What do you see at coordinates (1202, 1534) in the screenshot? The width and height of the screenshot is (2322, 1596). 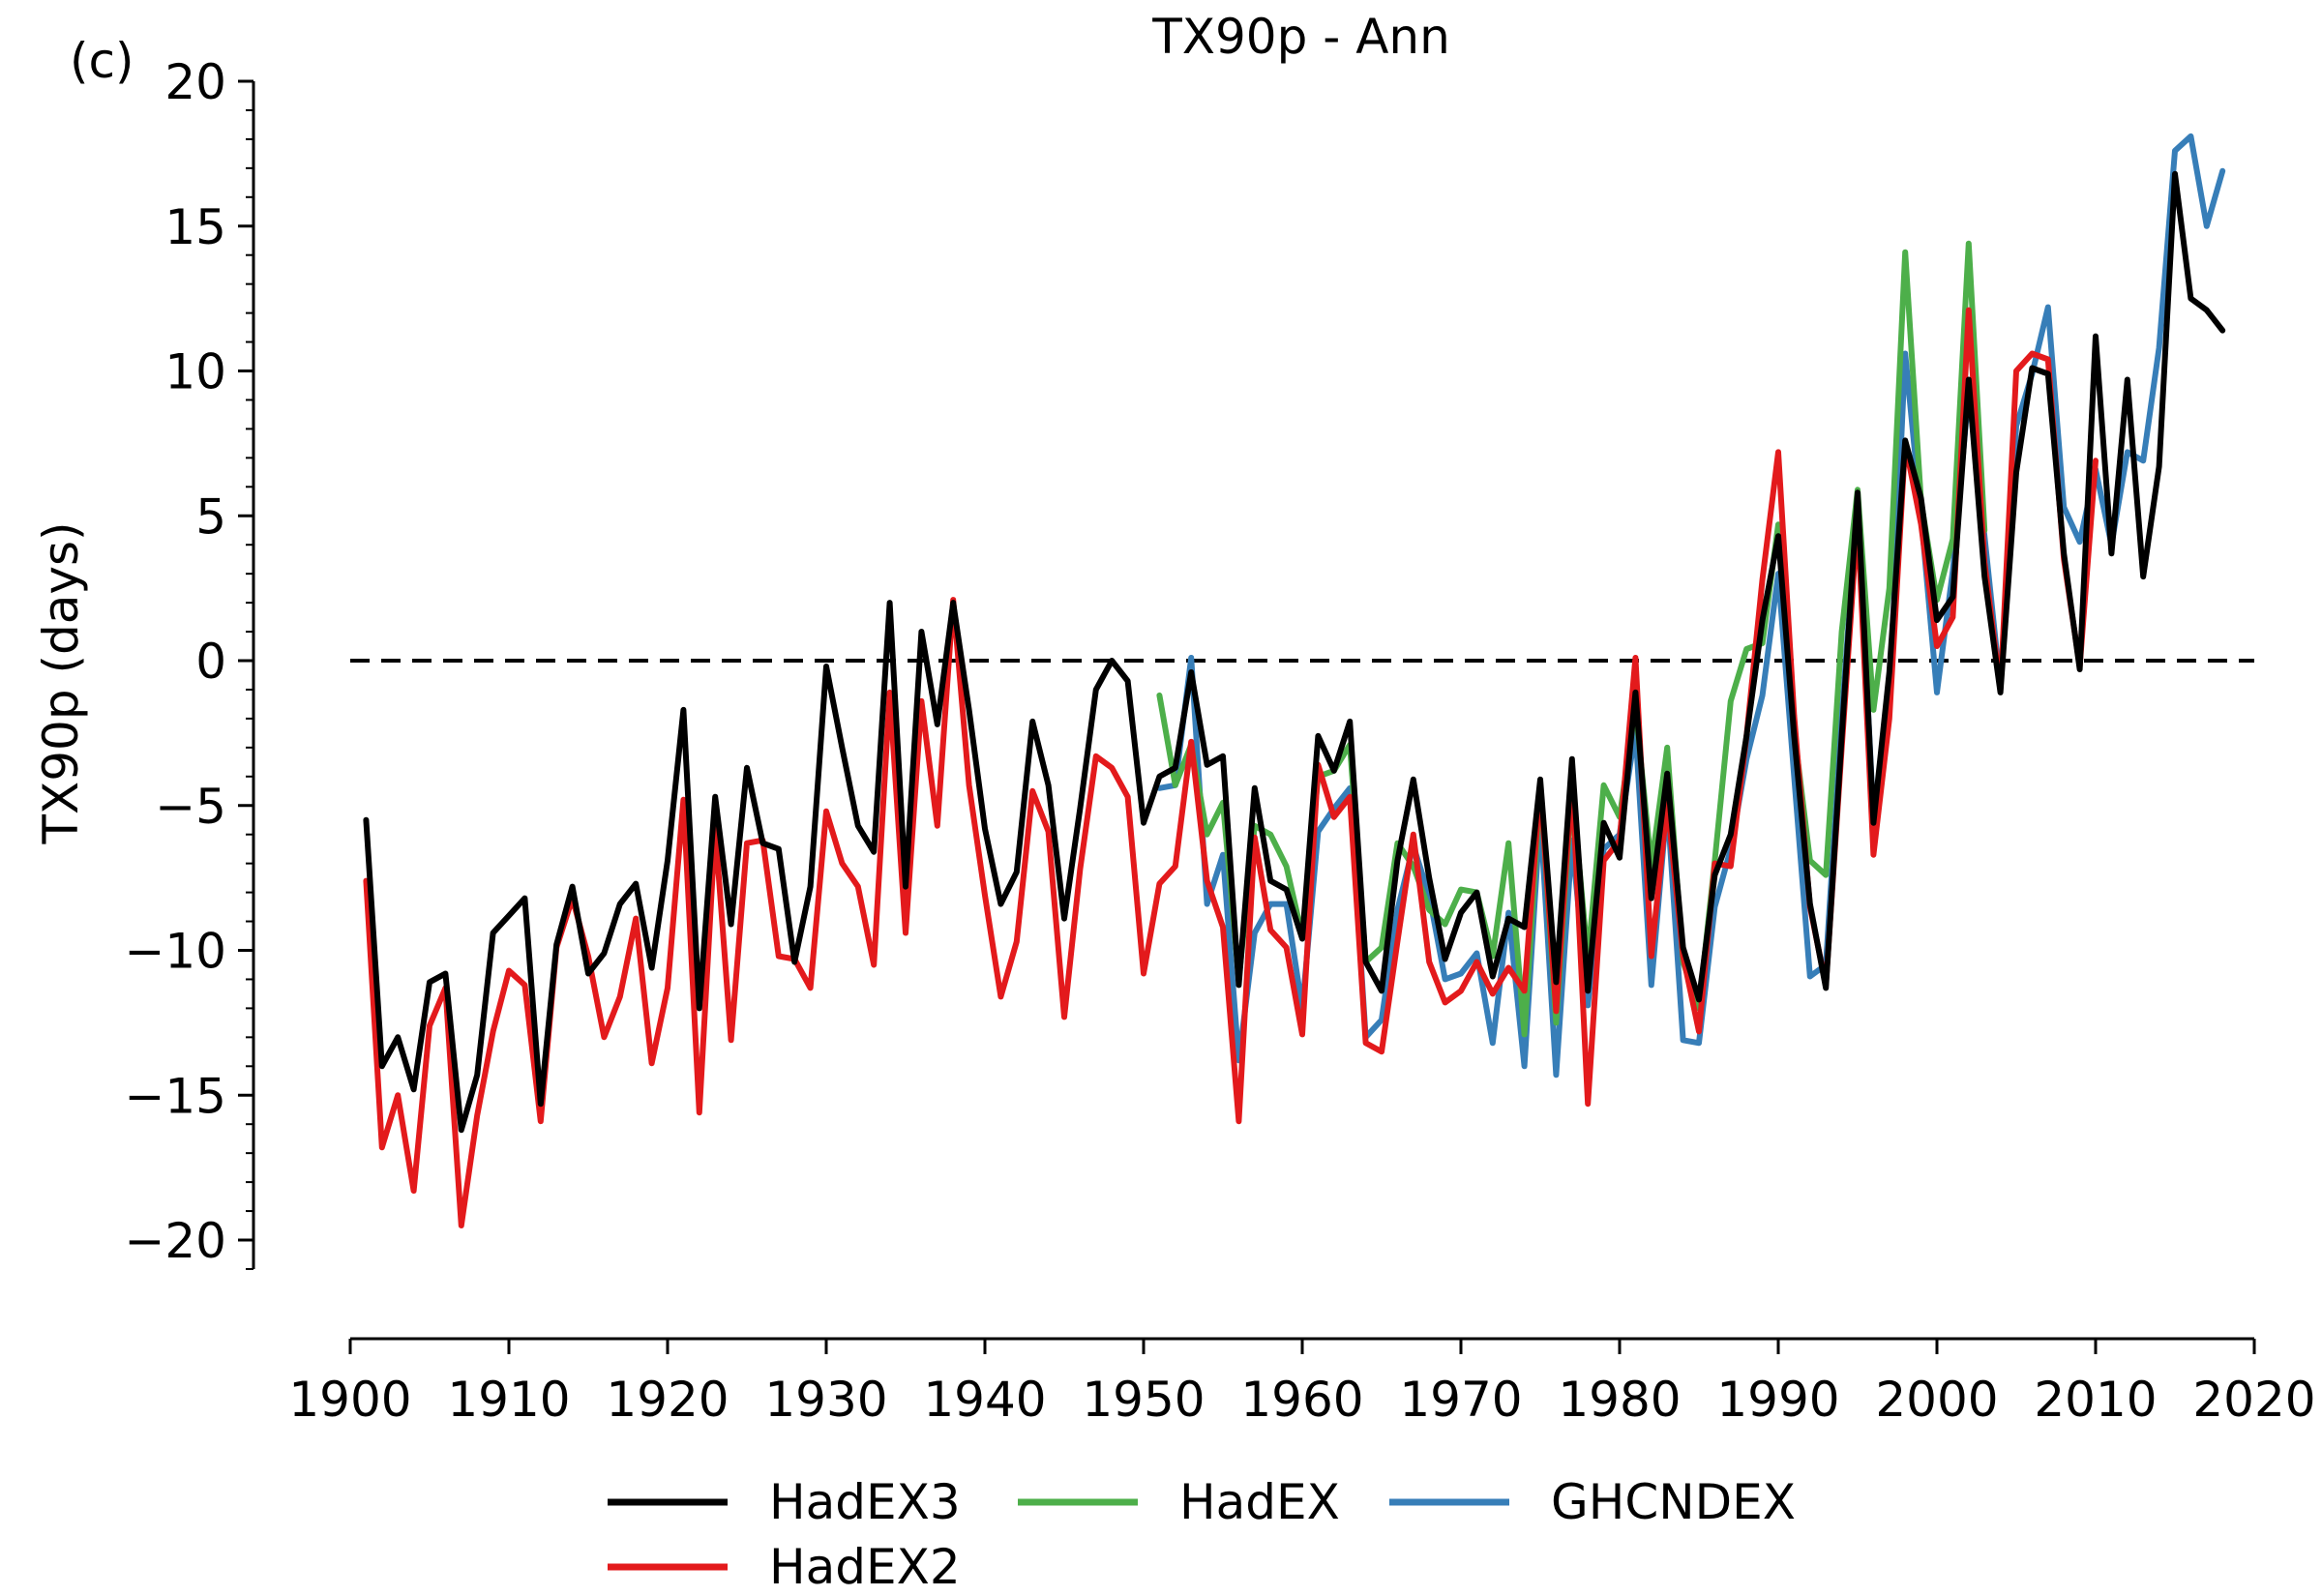 I see `legend: HadEX3 HadEX2 HadEX GHCNDEX` at bounding box center [1202, 1534].